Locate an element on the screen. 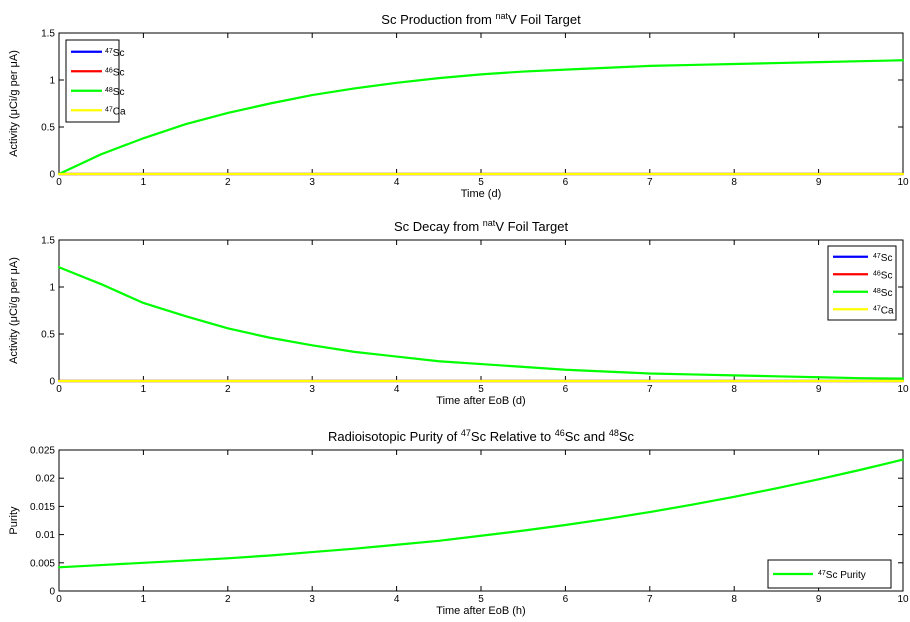  y-tick-label: 0.015 is located at coordinates (42, 507).